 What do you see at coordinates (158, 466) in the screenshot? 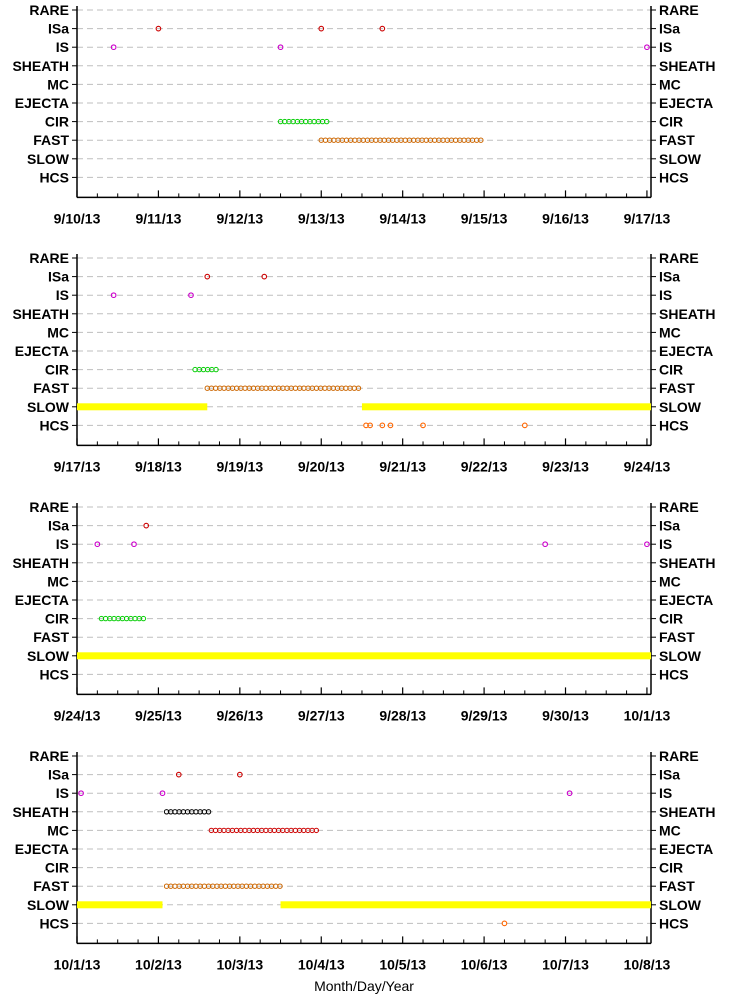
I see `x-tick-label: 9/18/13` at bounding box center [158, 466].